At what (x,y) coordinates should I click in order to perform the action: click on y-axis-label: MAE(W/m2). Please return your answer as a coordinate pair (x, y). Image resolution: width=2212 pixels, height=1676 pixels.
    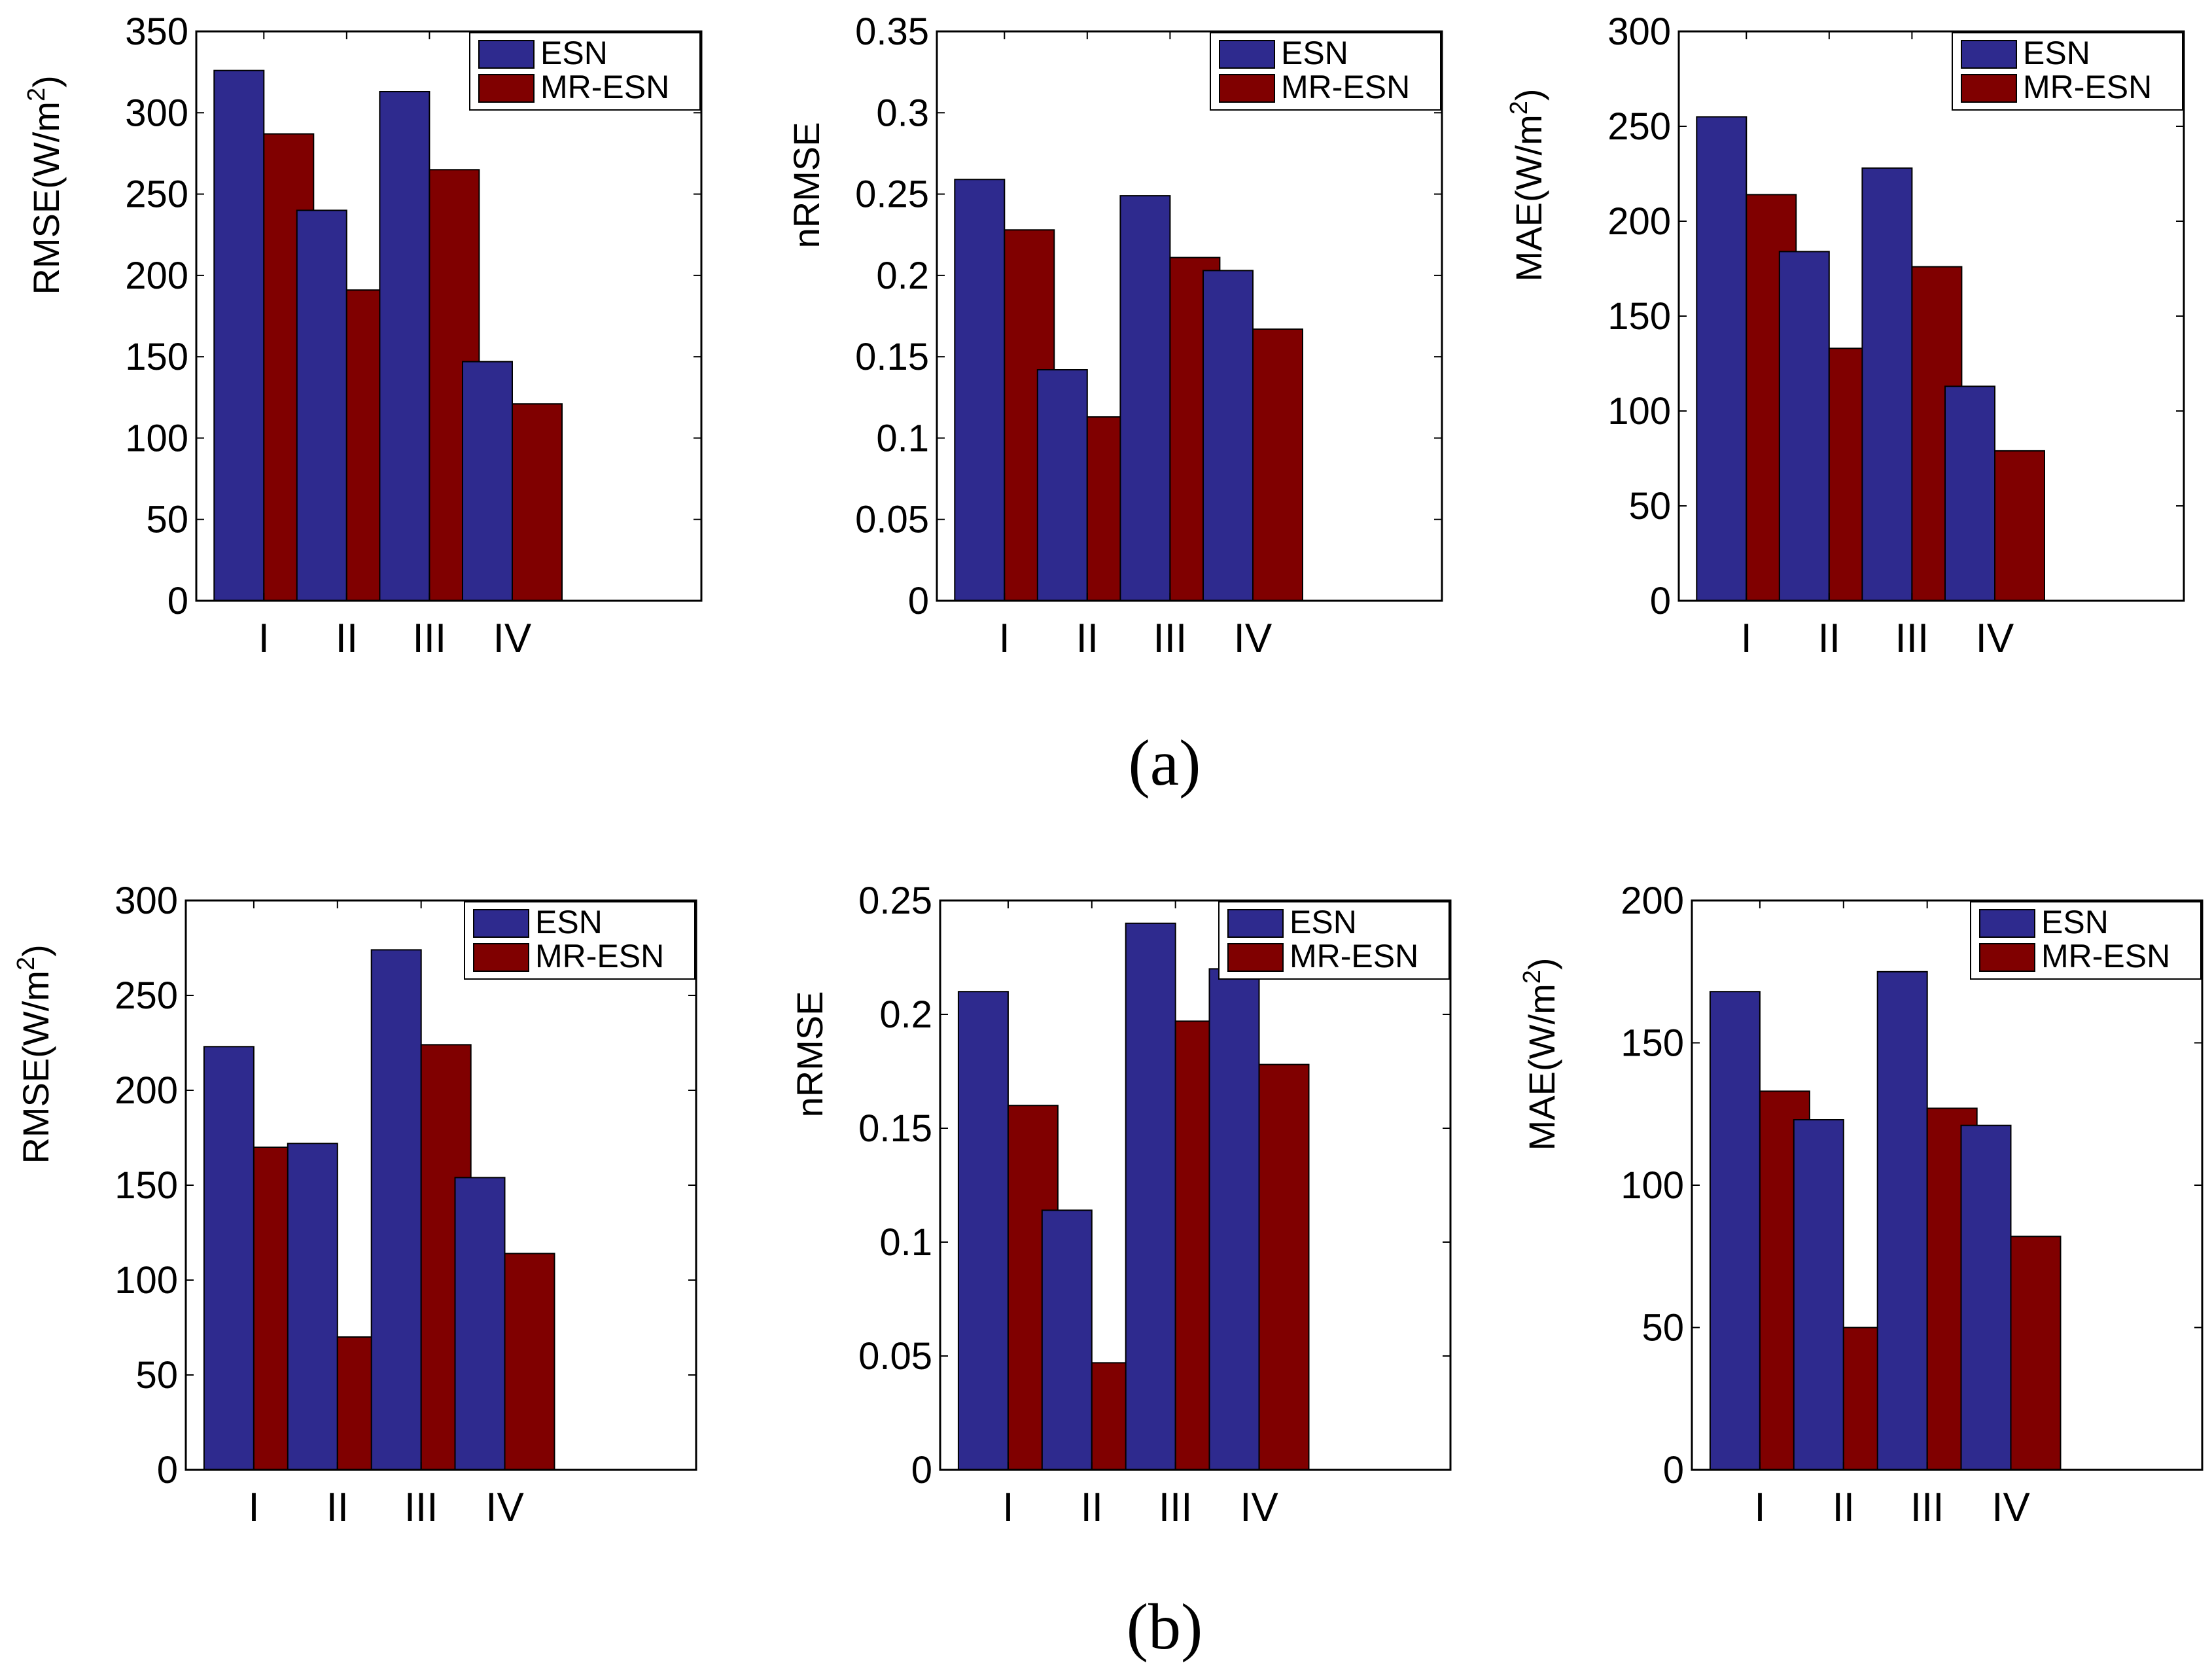
    Looking at the image, I should click on (1527, 185).